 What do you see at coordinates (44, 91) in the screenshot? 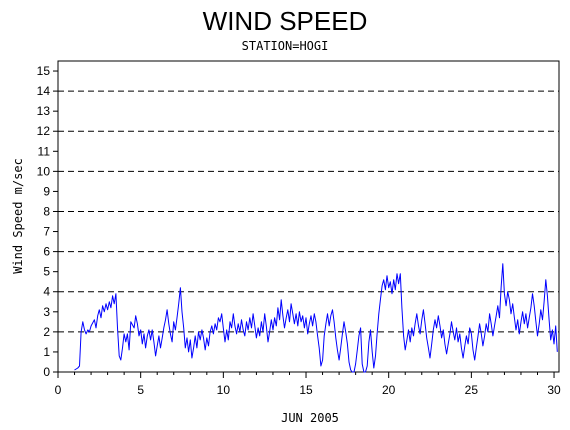
I see `y-tick-label-14: 14` at bounding box center [44, 91].